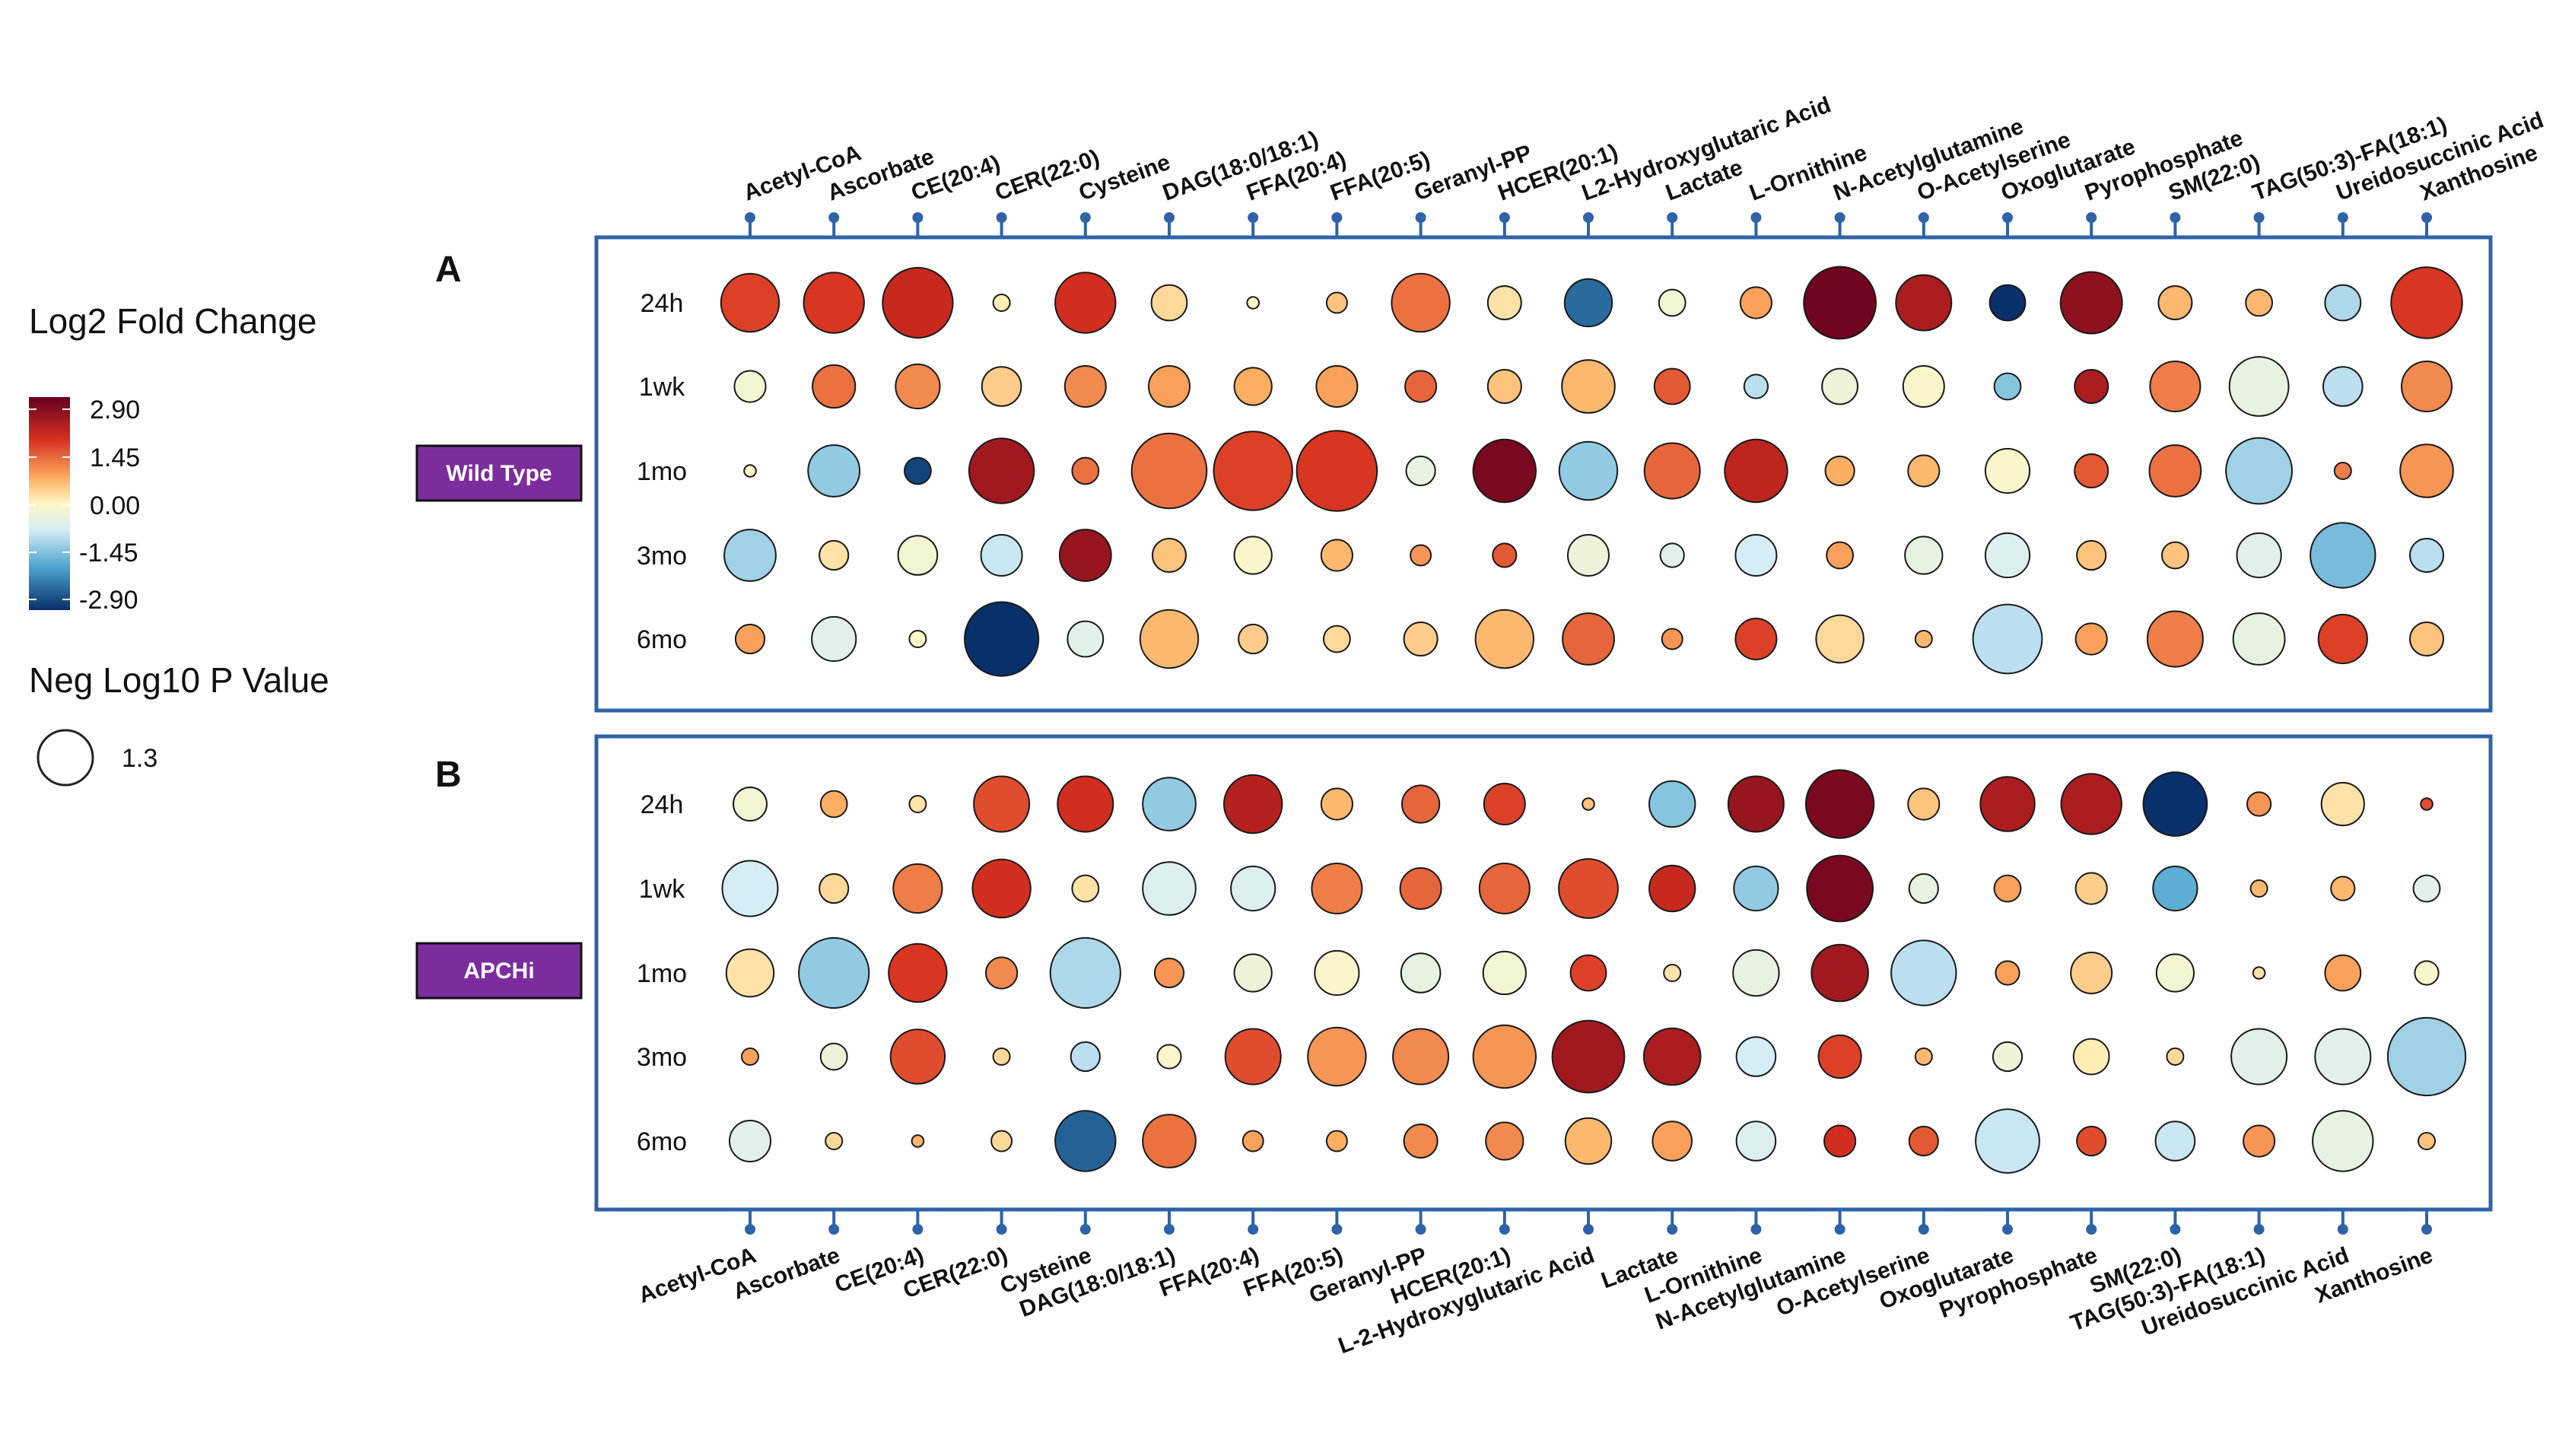  Describe the element at coordinates (448, 270) in the screenshot. I see `panel-letter-a: A` at that location.